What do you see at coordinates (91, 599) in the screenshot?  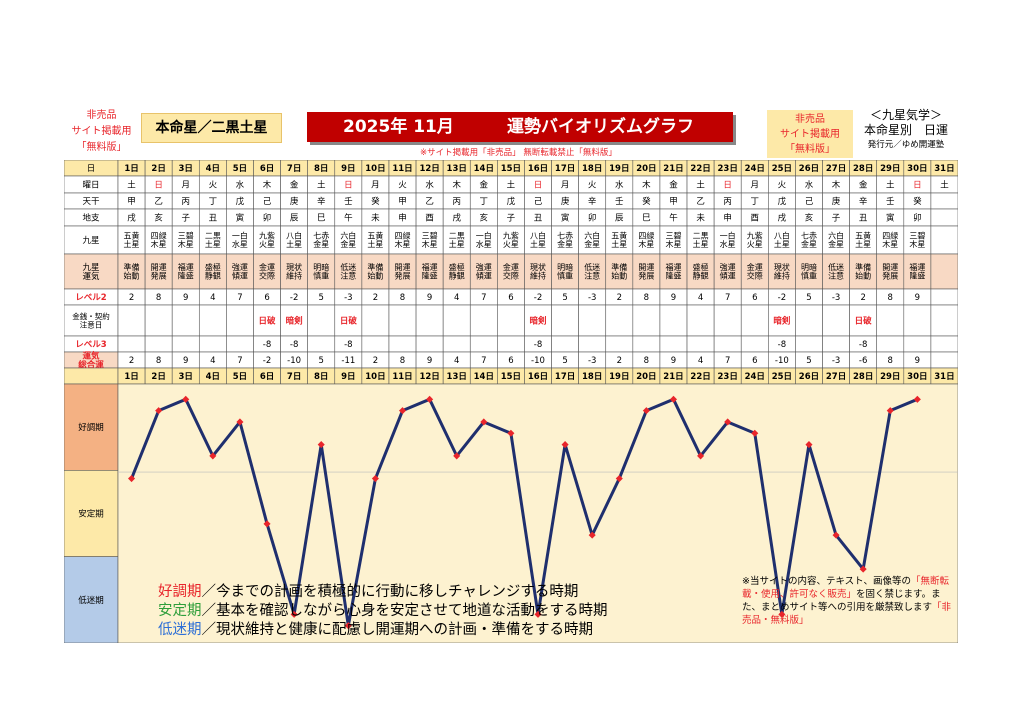 I see `zone-label-cell` at bounding box center [91, 599].